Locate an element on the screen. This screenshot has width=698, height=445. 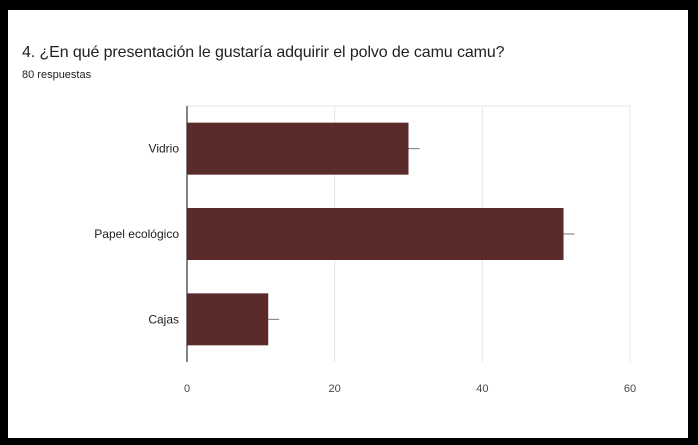
category-label: Vidrio is located at coordinates (164, 149).